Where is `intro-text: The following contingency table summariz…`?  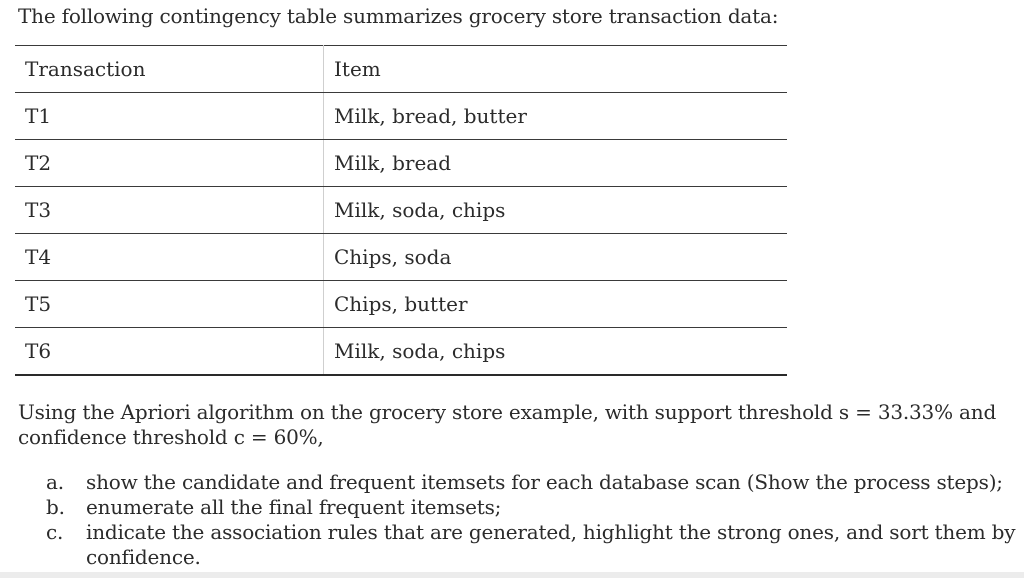
intro-text: The following contingency table summariz… is located at coordinates (398, 16).